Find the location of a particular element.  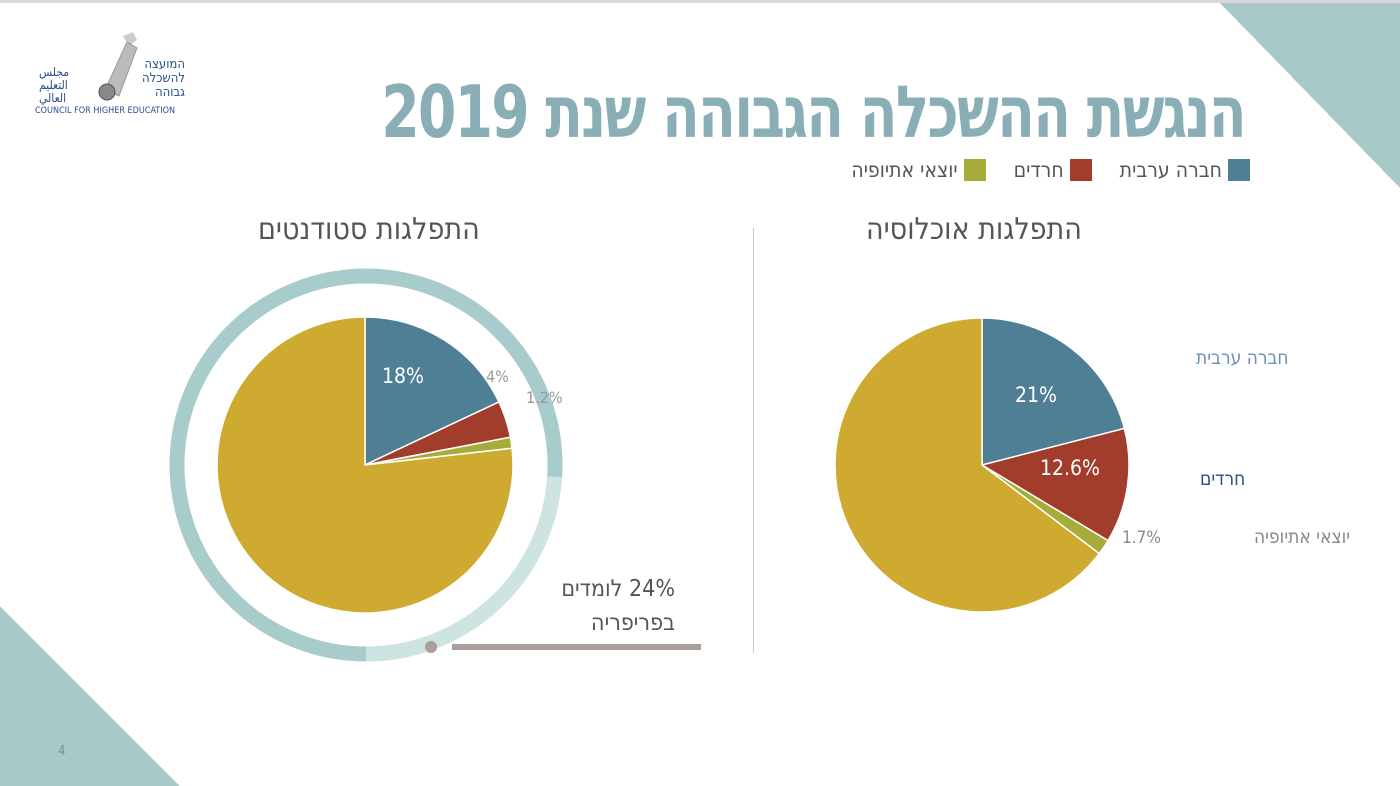

legend-item-ethiopian: יוצאי אתיופיה is located at coordinates (918, 170).